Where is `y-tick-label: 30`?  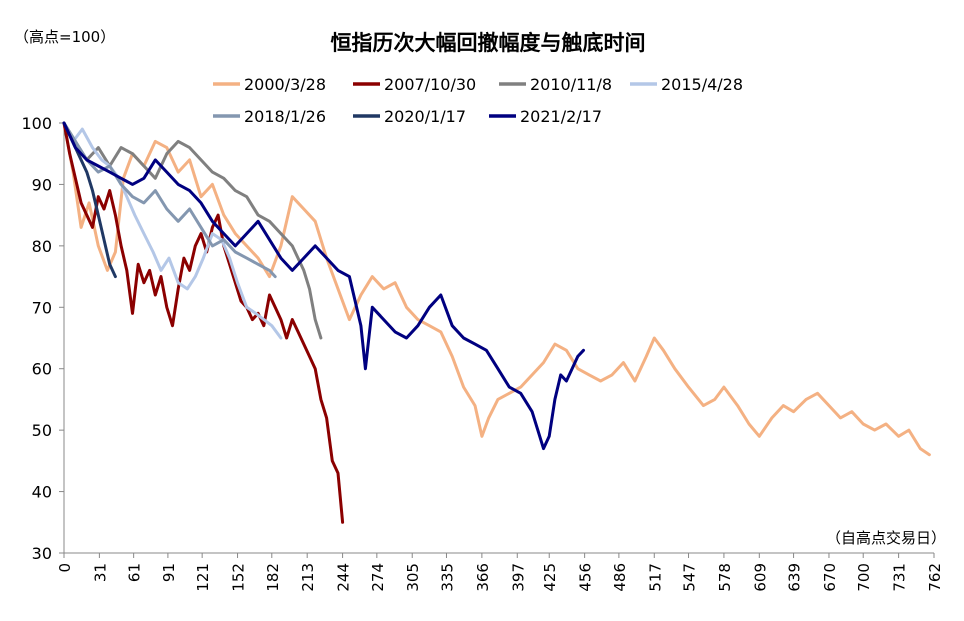 y-tick-label: 30 is located at coordinates (42, 553).